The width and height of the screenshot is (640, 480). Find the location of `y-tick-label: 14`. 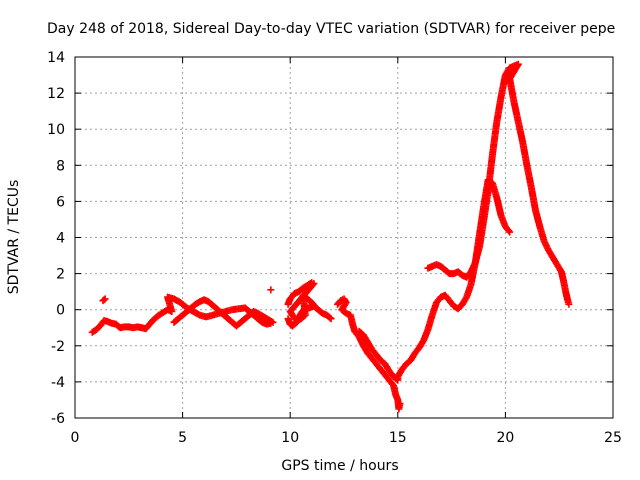

y-tick-label: 14 is located at coordinates (56, 58).